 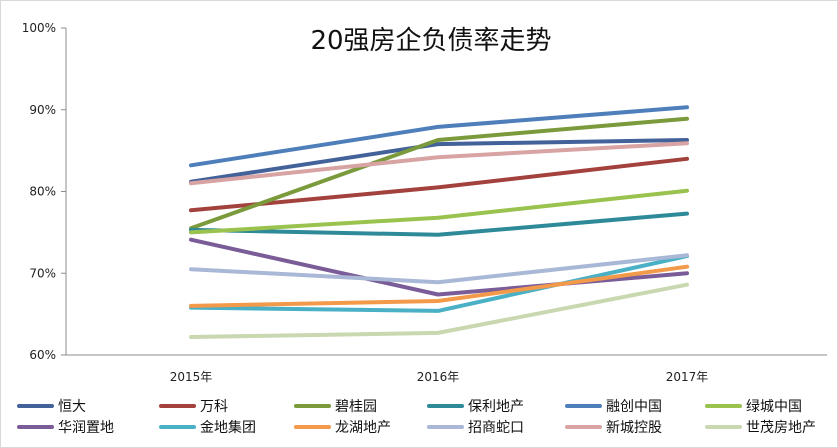 I want to click on x-tick-label: 2016年, so click(x=438, y=377).